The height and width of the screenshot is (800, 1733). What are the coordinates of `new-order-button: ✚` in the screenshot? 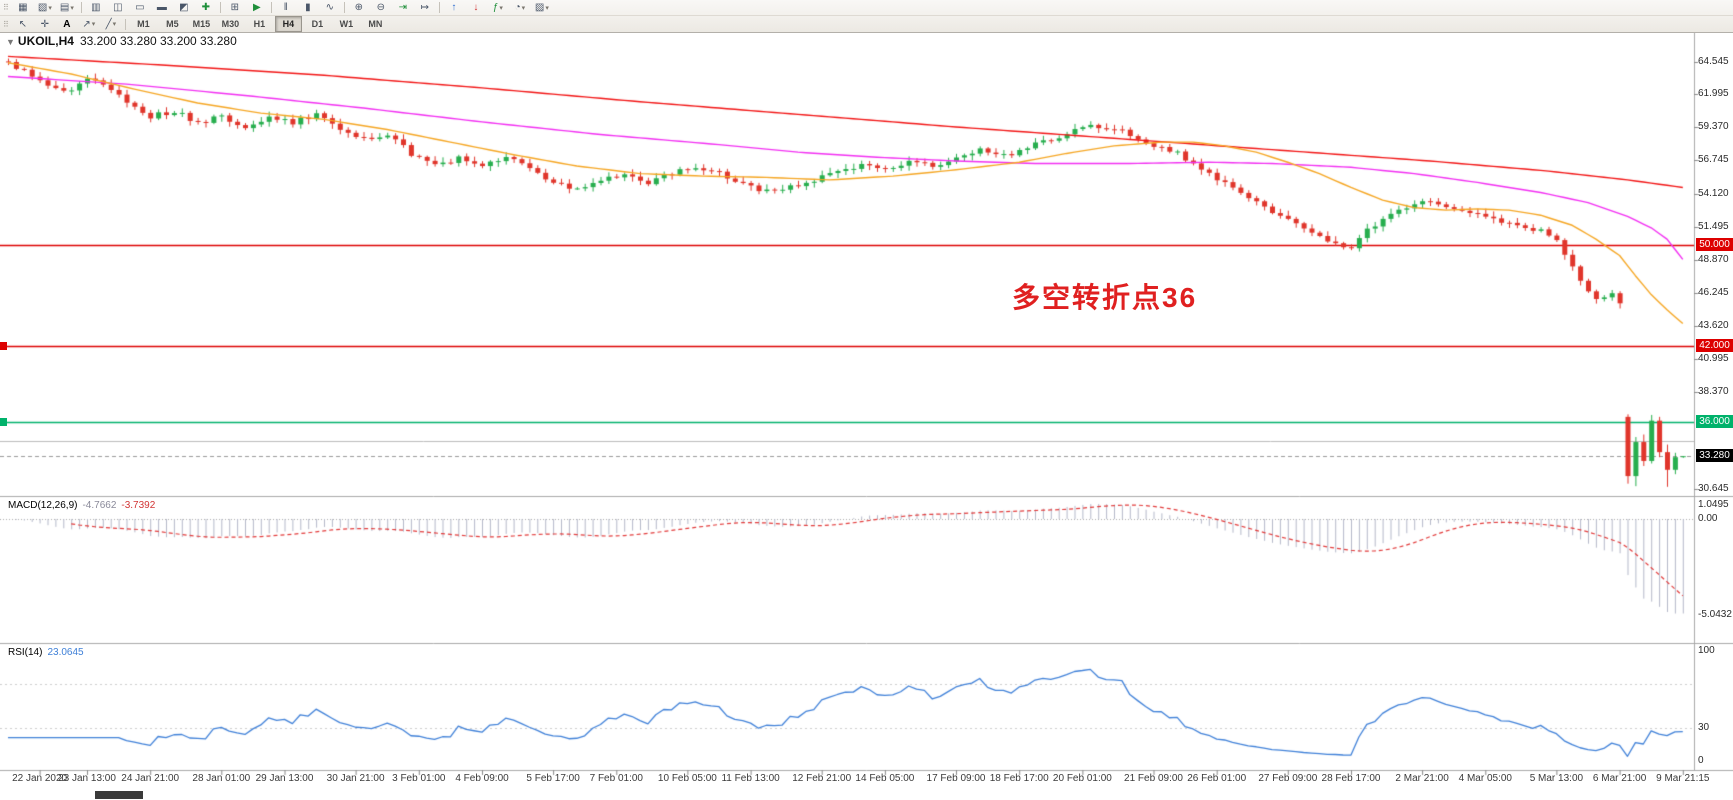 It's located at (206, 7).